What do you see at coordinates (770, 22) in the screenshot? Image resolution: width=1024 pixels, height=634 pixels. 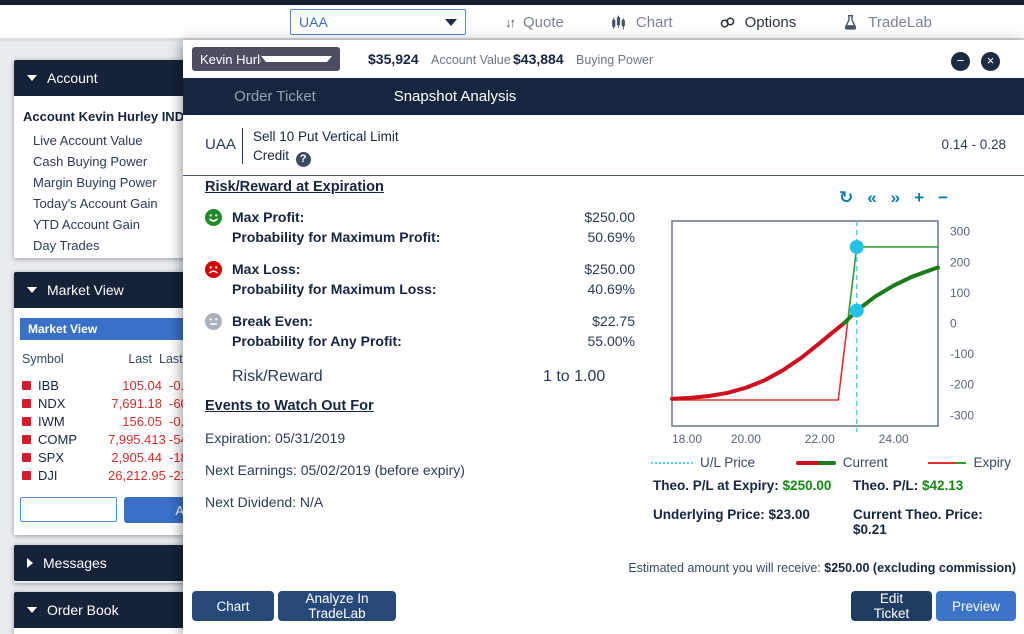 I see `nav-options-label: Options` at bounding box center [770, 22].